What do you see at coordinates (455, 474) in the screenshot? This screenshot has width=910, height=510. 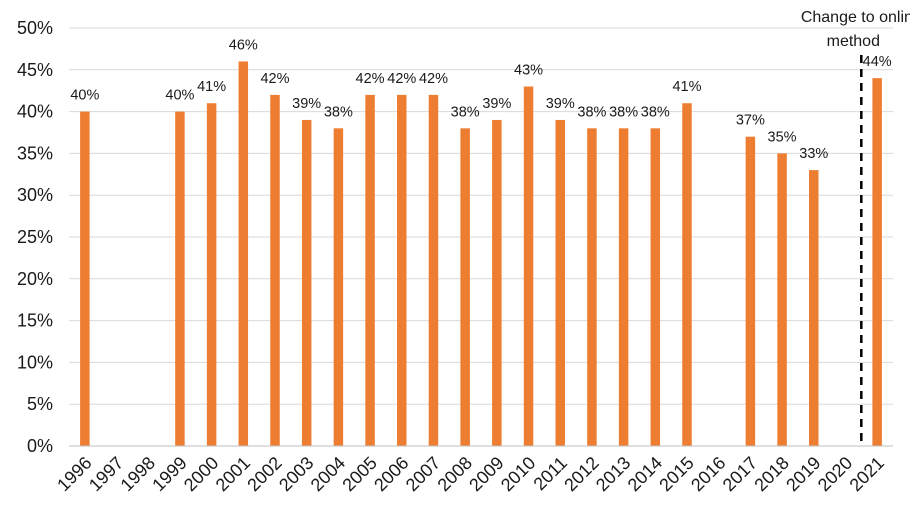 I see `x-tick-label: 2008` at bounding box center [455, 474].